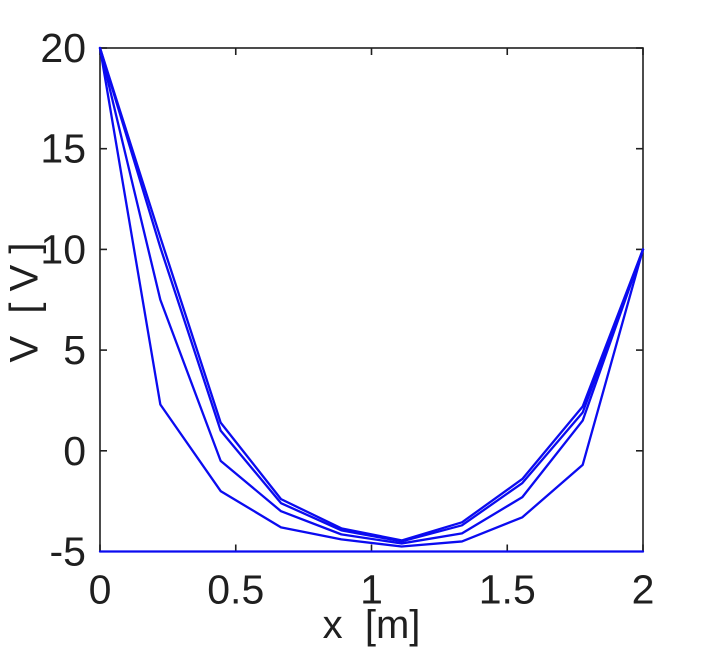 The width and height of the screenshot is (711, 647). Describe the element at coordinates (74, 451) in the screenshot. I see `y-tick-label: 0` at that location.